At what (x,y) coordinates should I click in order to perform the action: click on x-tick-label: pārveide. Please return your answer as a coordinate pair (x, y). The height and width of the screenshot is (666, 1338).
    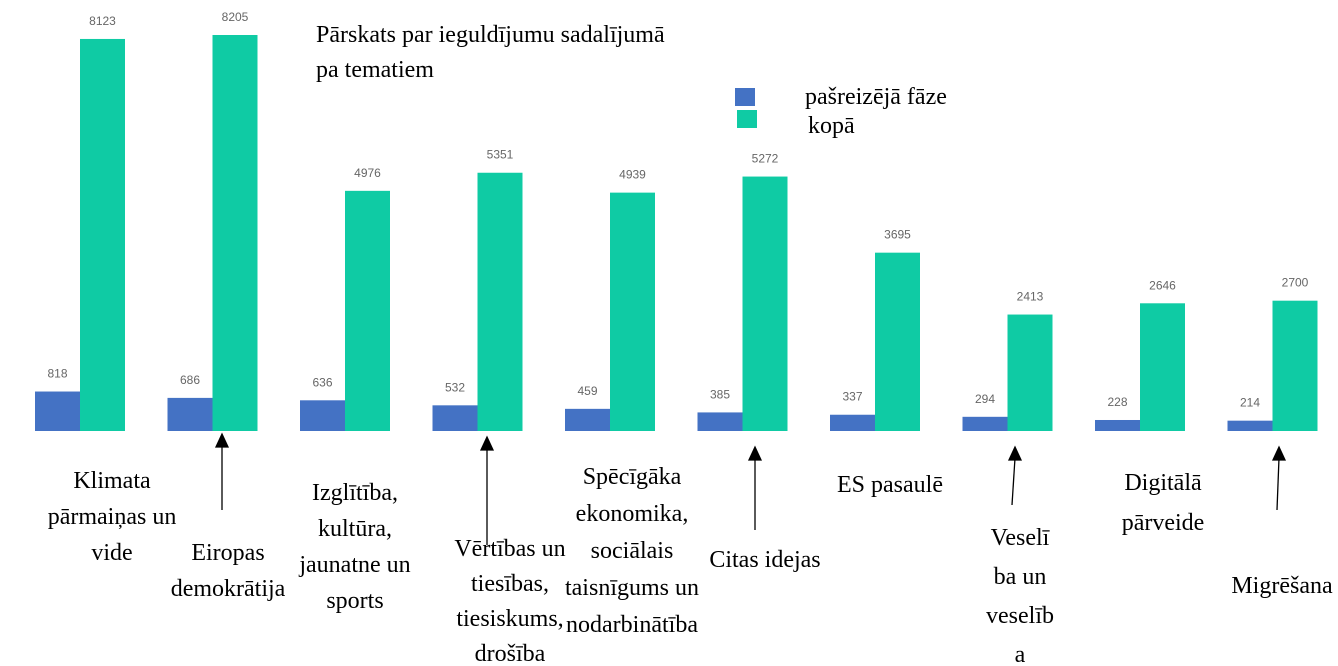
    Looking at the image, I should click on (1163, 523).